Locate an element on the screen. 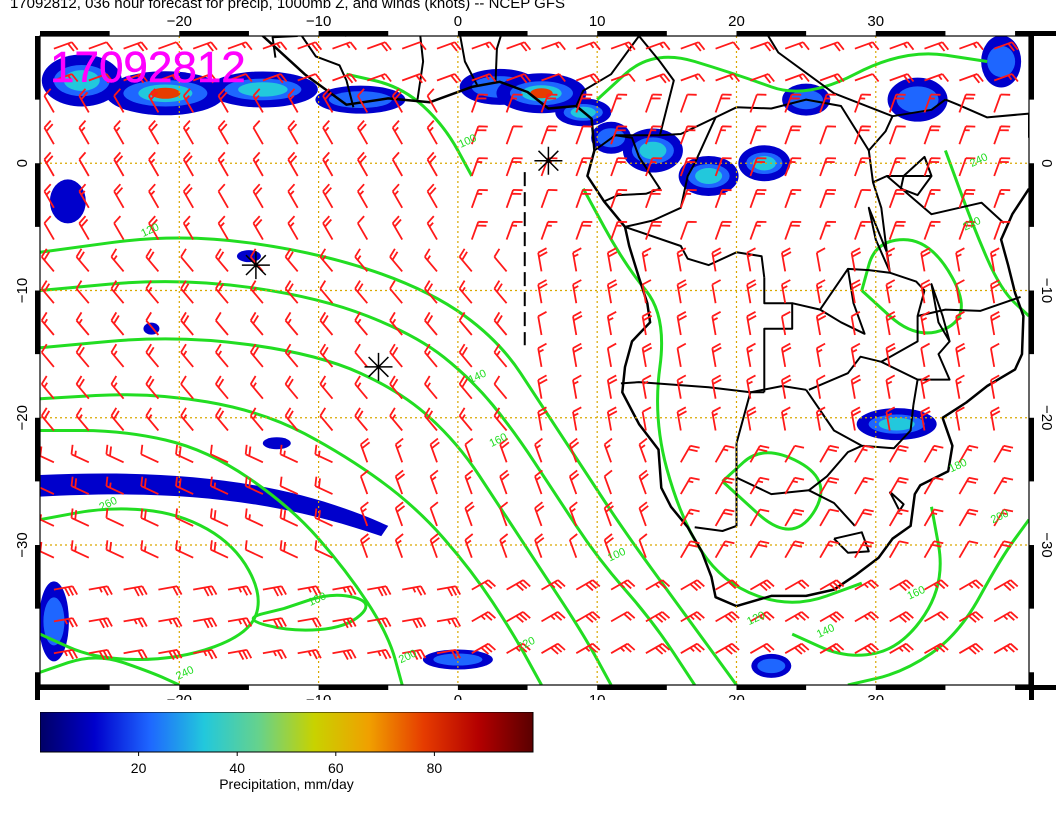 Image resolution: width=1056 pixels, height=816 pixels. lon-tick-label-bottom: 0 is located at coordinates (458, 696).